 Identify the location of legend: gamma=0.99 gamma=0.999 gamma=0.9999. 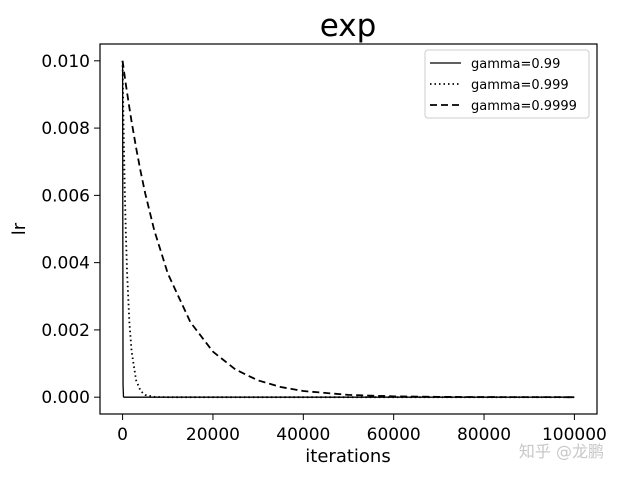
(507, 84).